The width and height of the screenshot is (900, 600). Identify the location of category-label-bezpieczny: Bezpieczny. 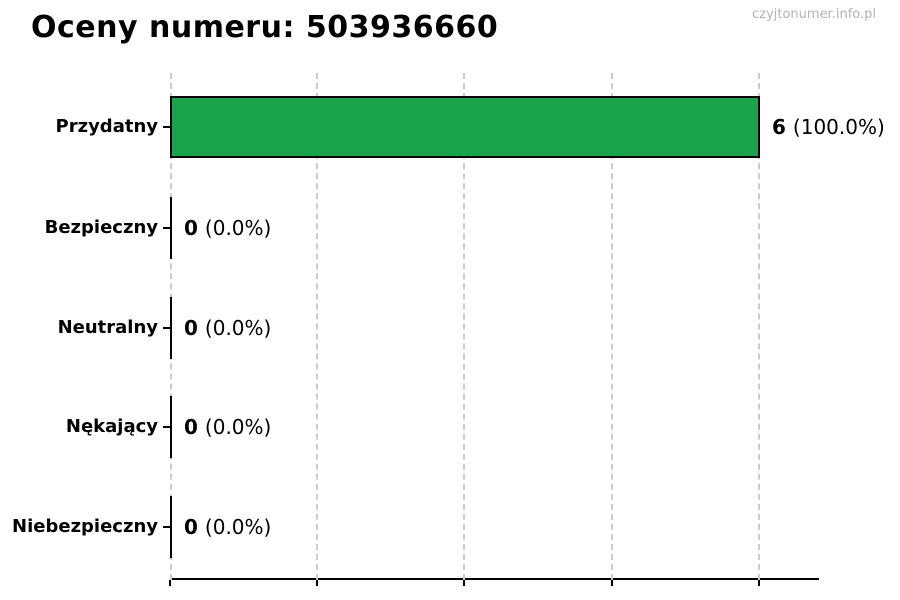
(101, 227).